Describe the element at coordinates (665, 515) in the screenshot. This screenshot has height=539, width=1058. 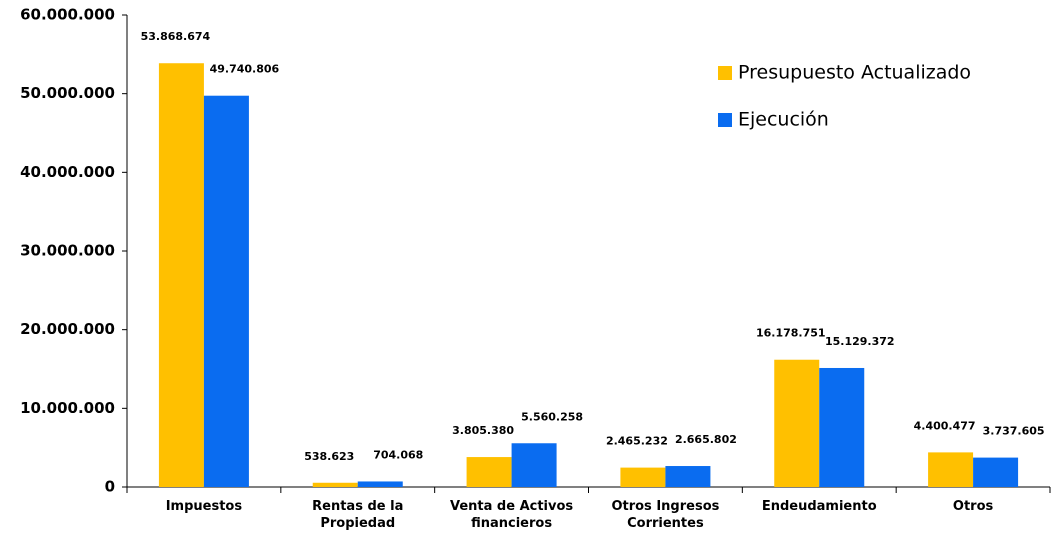
I see `x-tick-label: Otros Ingresos Corrientes` at that location.